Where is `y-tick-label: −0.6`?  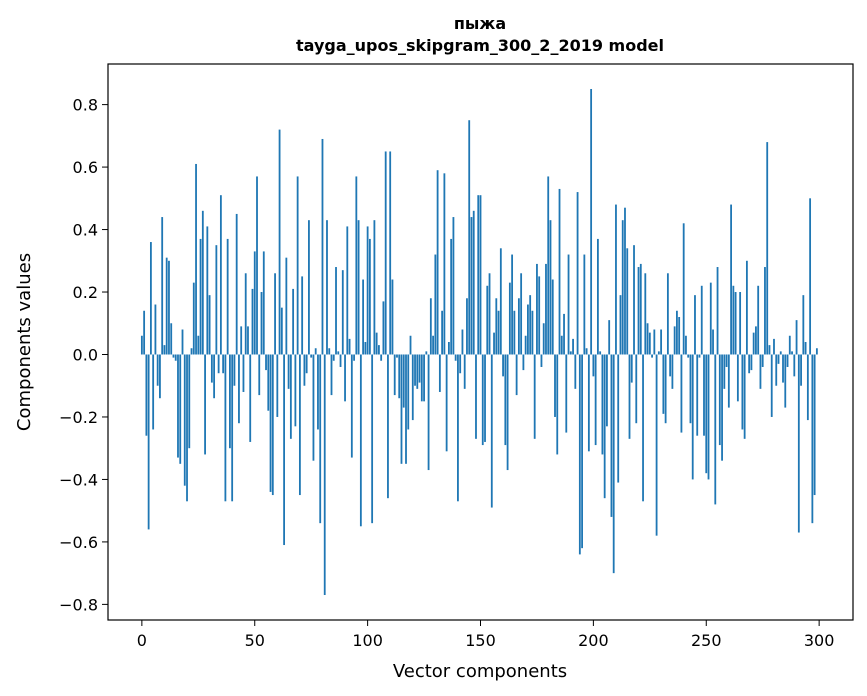
y-tick-label: −0.6 is located at coordinates (78, 542).